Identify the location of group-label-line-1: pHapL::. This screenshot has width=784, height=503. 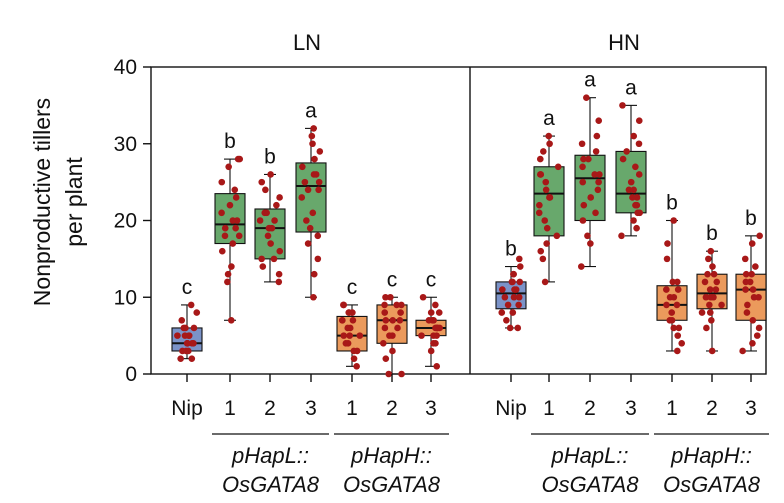
(270, 455).